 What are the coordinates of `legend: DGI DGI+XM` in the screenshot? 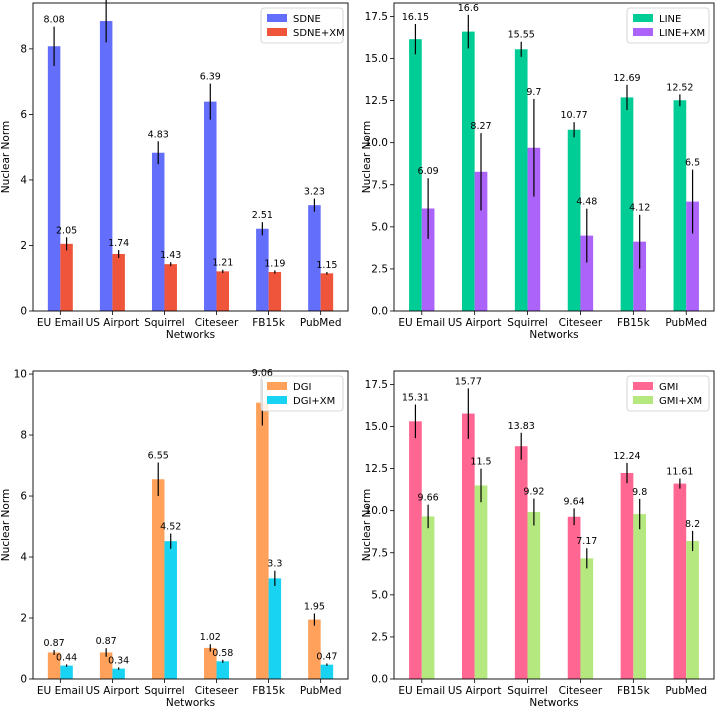 It's located at (302, 393).